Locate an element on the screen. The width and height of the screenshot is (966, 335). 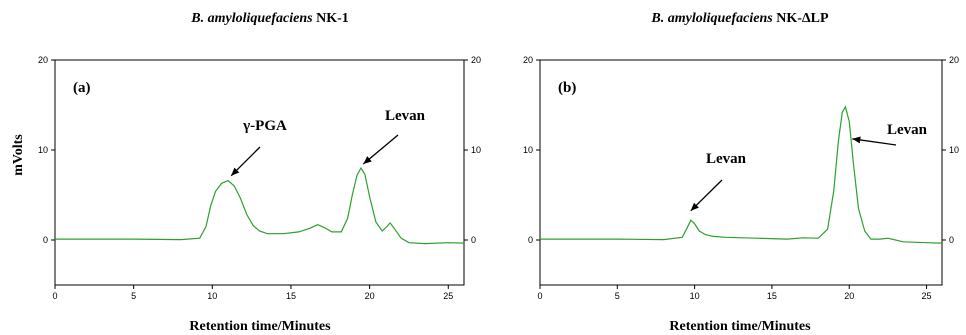
chromatogram-trace is located at coordinates (260, 205).